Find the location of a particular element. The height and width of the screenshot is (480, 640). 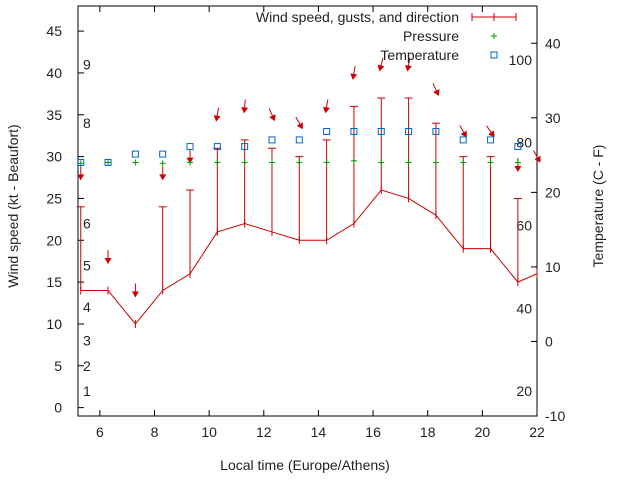

y-left-tick-label: 30 is located at coordinates (54, 157).